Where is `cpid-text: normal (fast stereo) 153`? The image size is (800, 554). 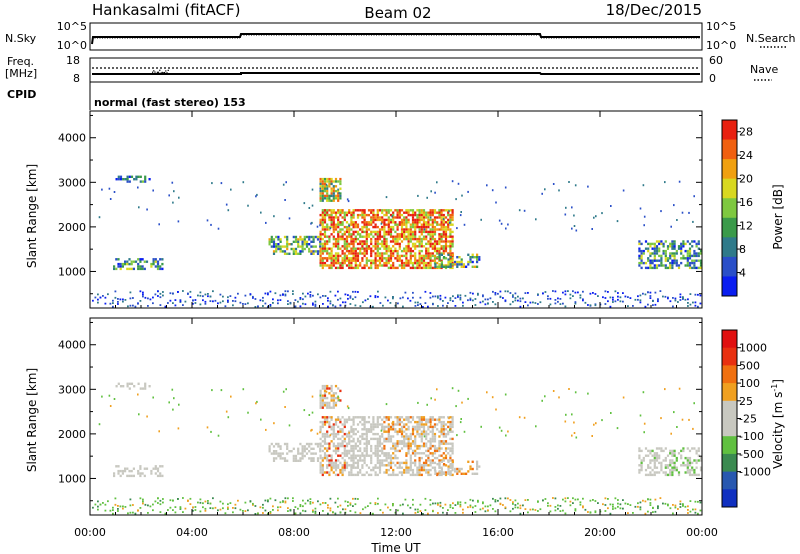 cpid-text: normal (fast stereo) 153 is located at coordinates (170, 102).